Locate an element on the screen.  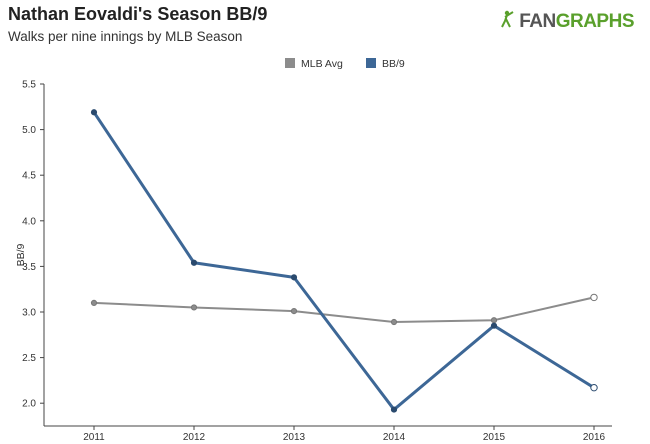
x-tick-label: 2015 is located at coordinates (494, 437).